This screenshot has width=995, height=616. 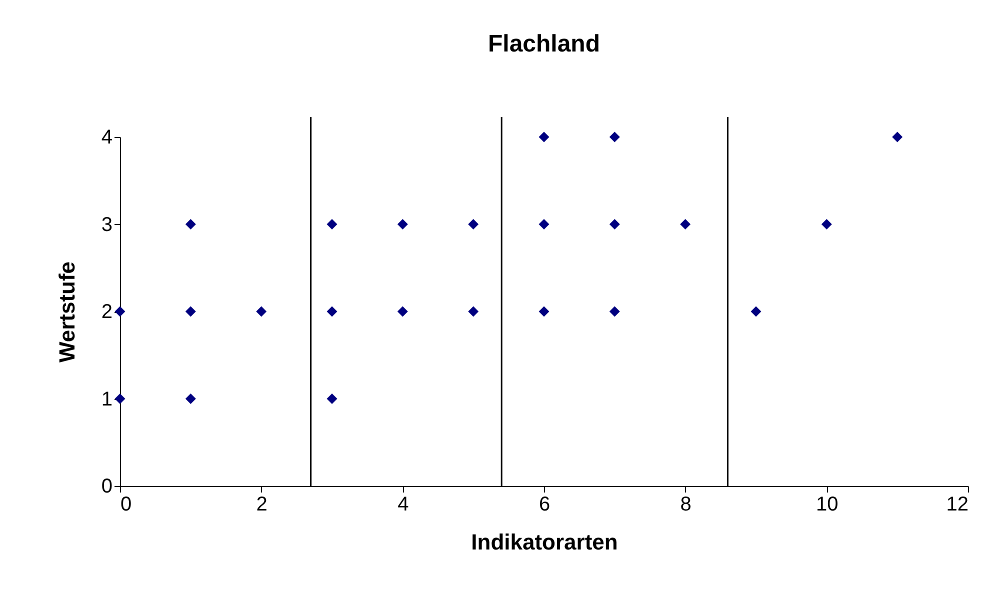 What do you see at coordinates (544, 44) in the screenshot?
I see `chart-title: Flachland` at bounding box center [544, 44].